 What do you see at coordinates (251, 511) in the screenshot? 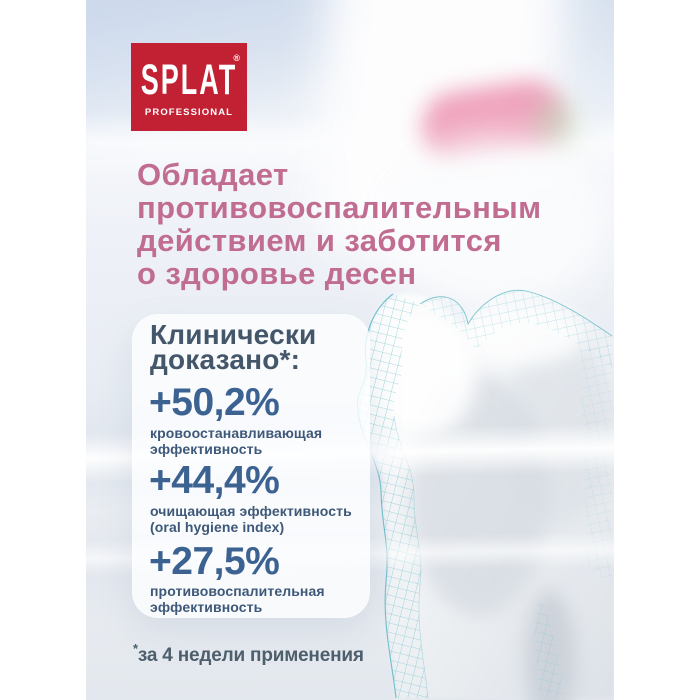
I see `stat-label-2-line-1: очищающая эффективность` at bounding box center [251, 511].